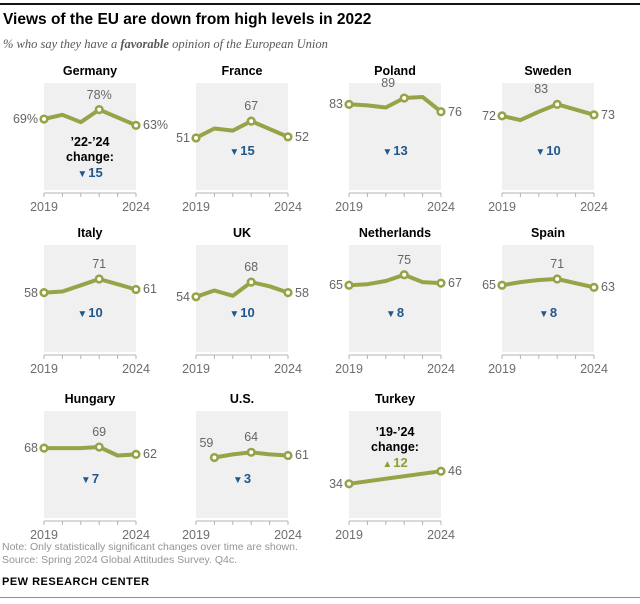 This screenshot has height=604, width=640. What do you see at coordinates (90, 399) in the screenshot?
I see `panel-title: Hungary` at bounding box center [90, 399].